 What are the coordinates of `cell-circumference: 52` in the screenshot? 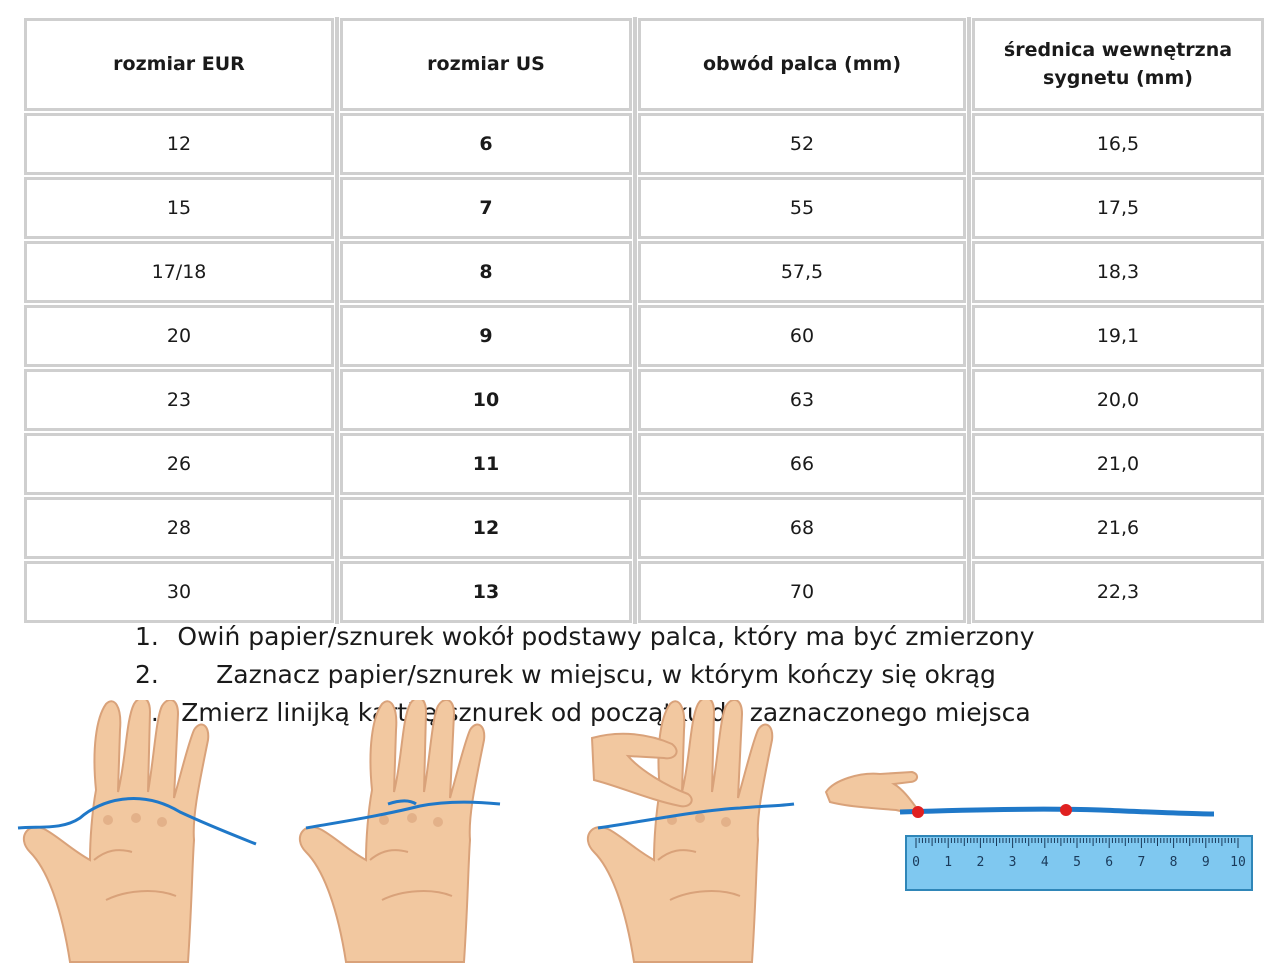 It's located at (802, 144).